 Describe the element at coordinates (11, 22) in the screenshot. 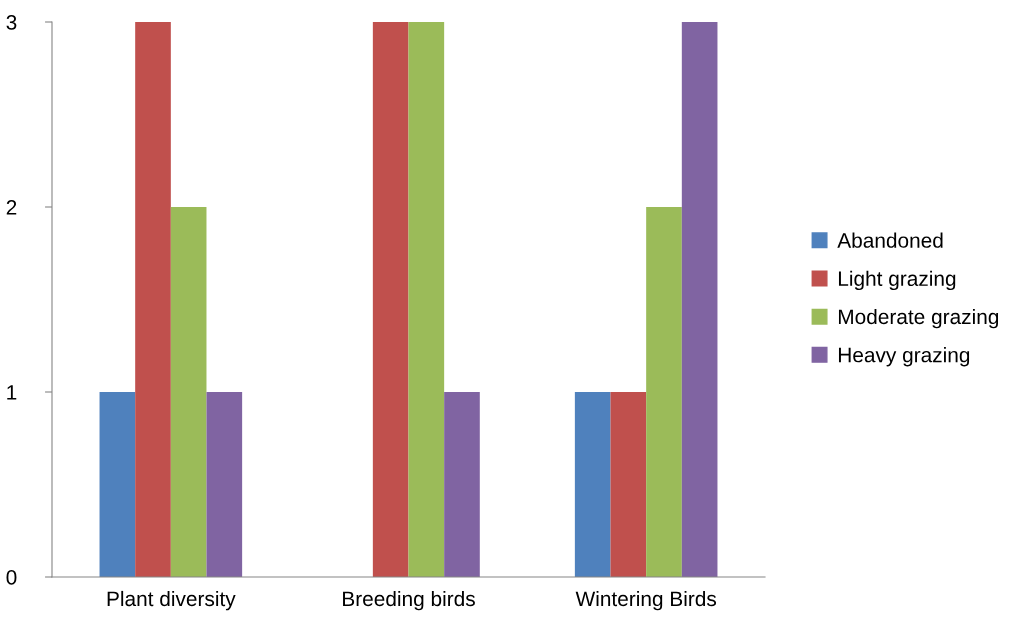

I see `y-tick-label: 3` at that location.